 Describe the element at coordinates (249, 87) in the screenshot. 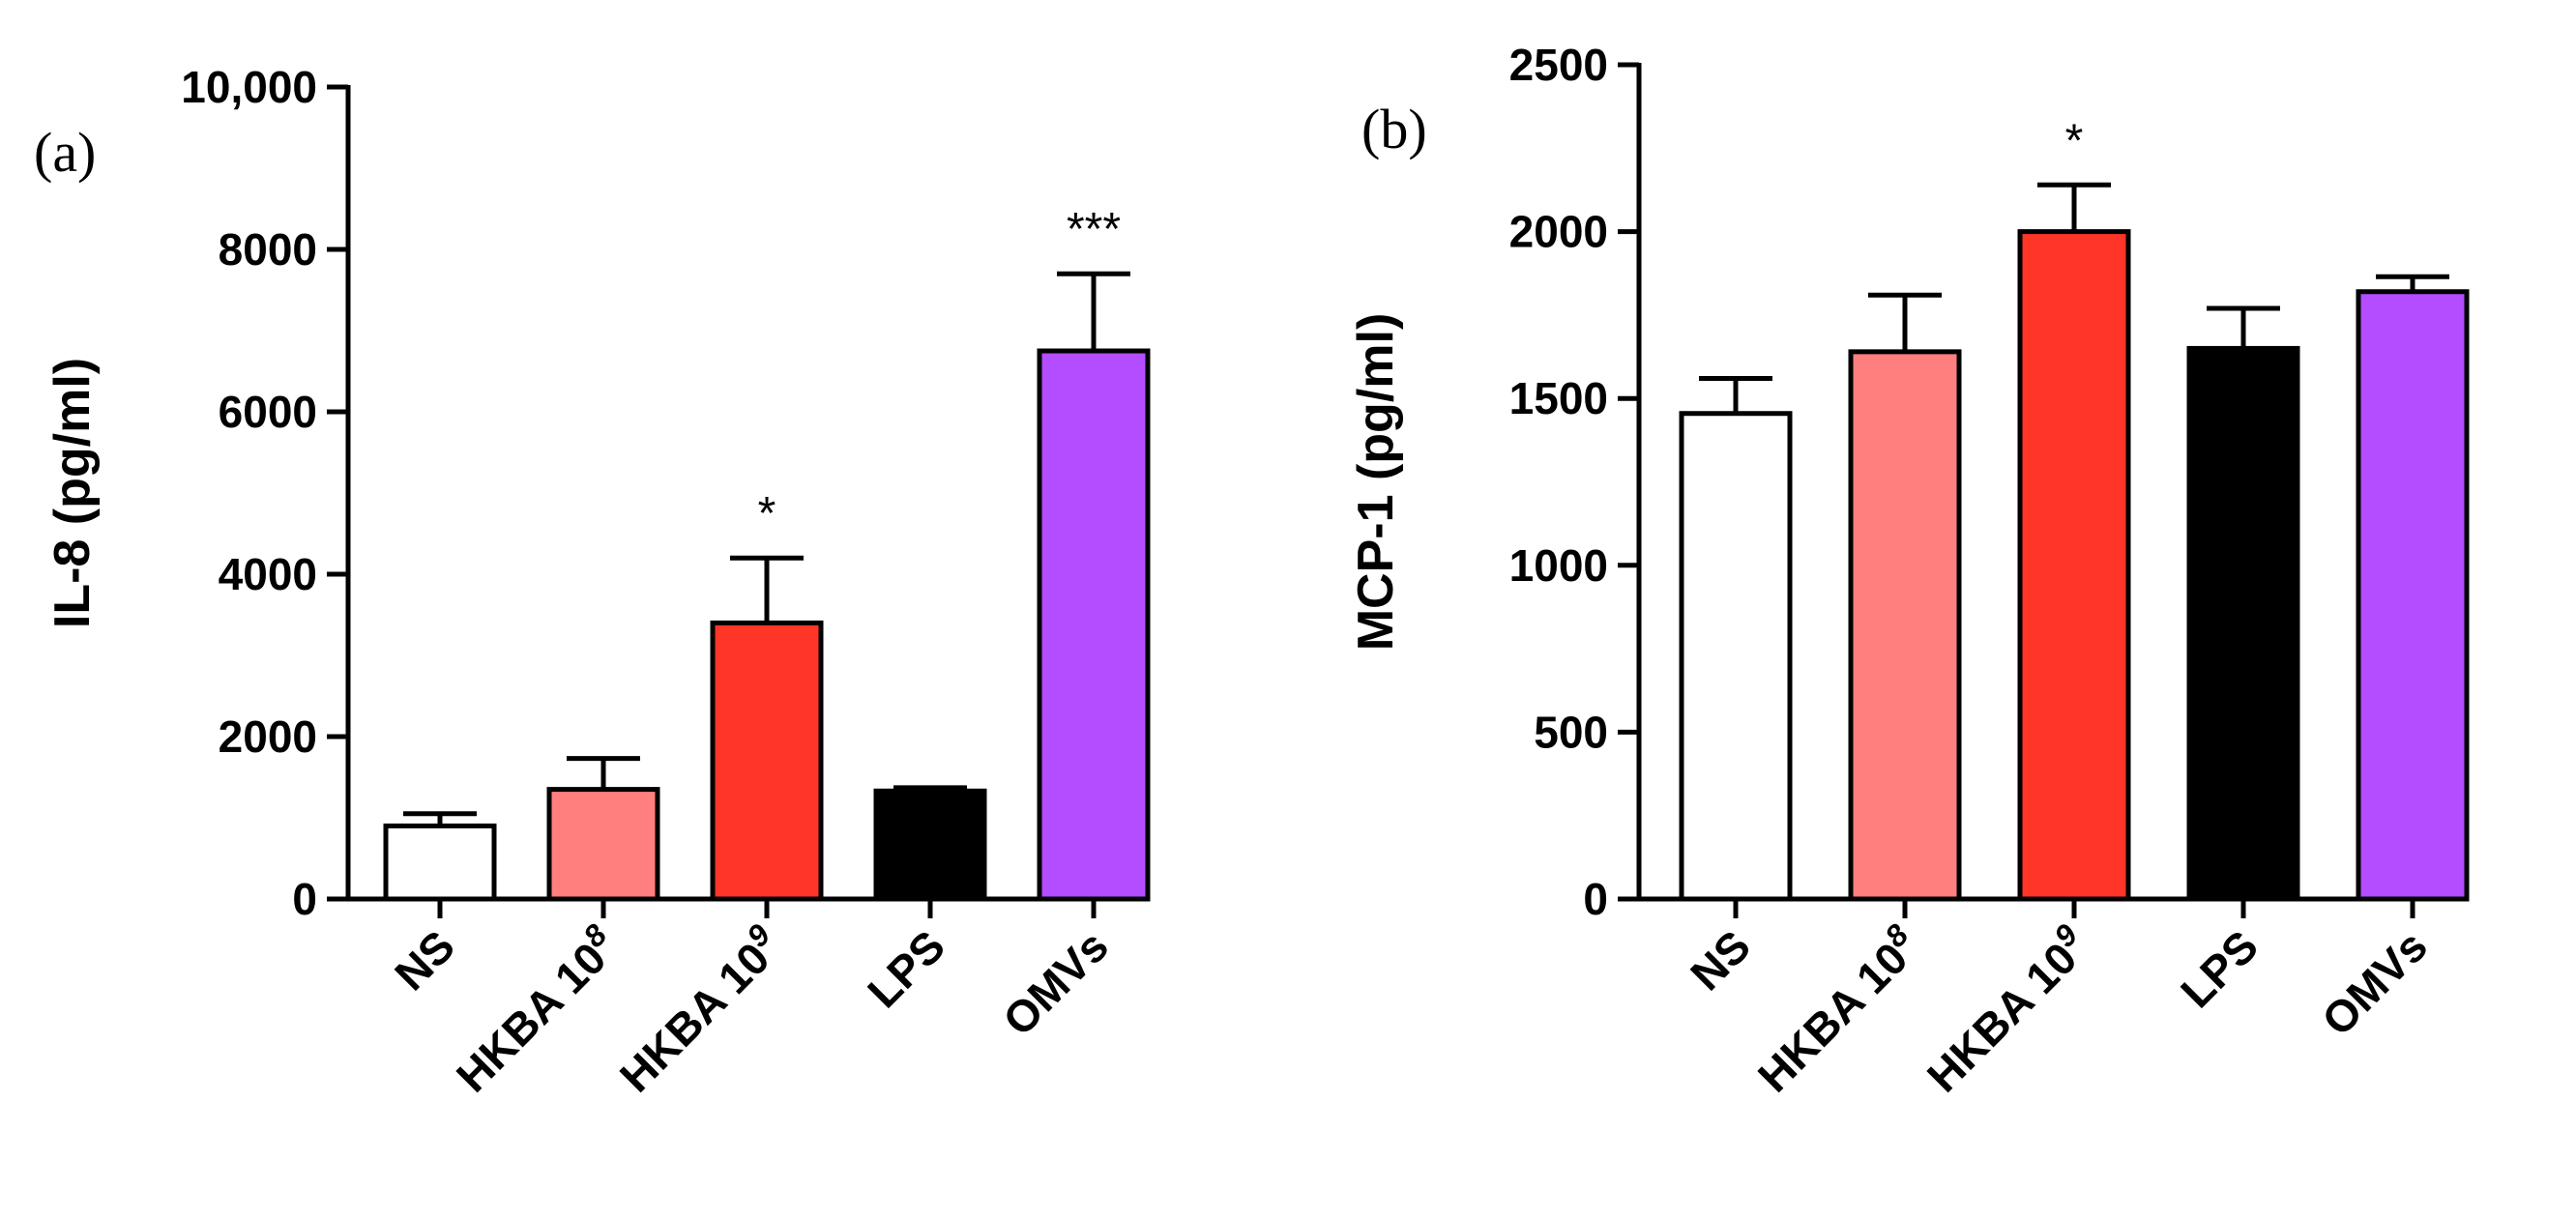

I see `y-tick-label: 10,000` at that location.